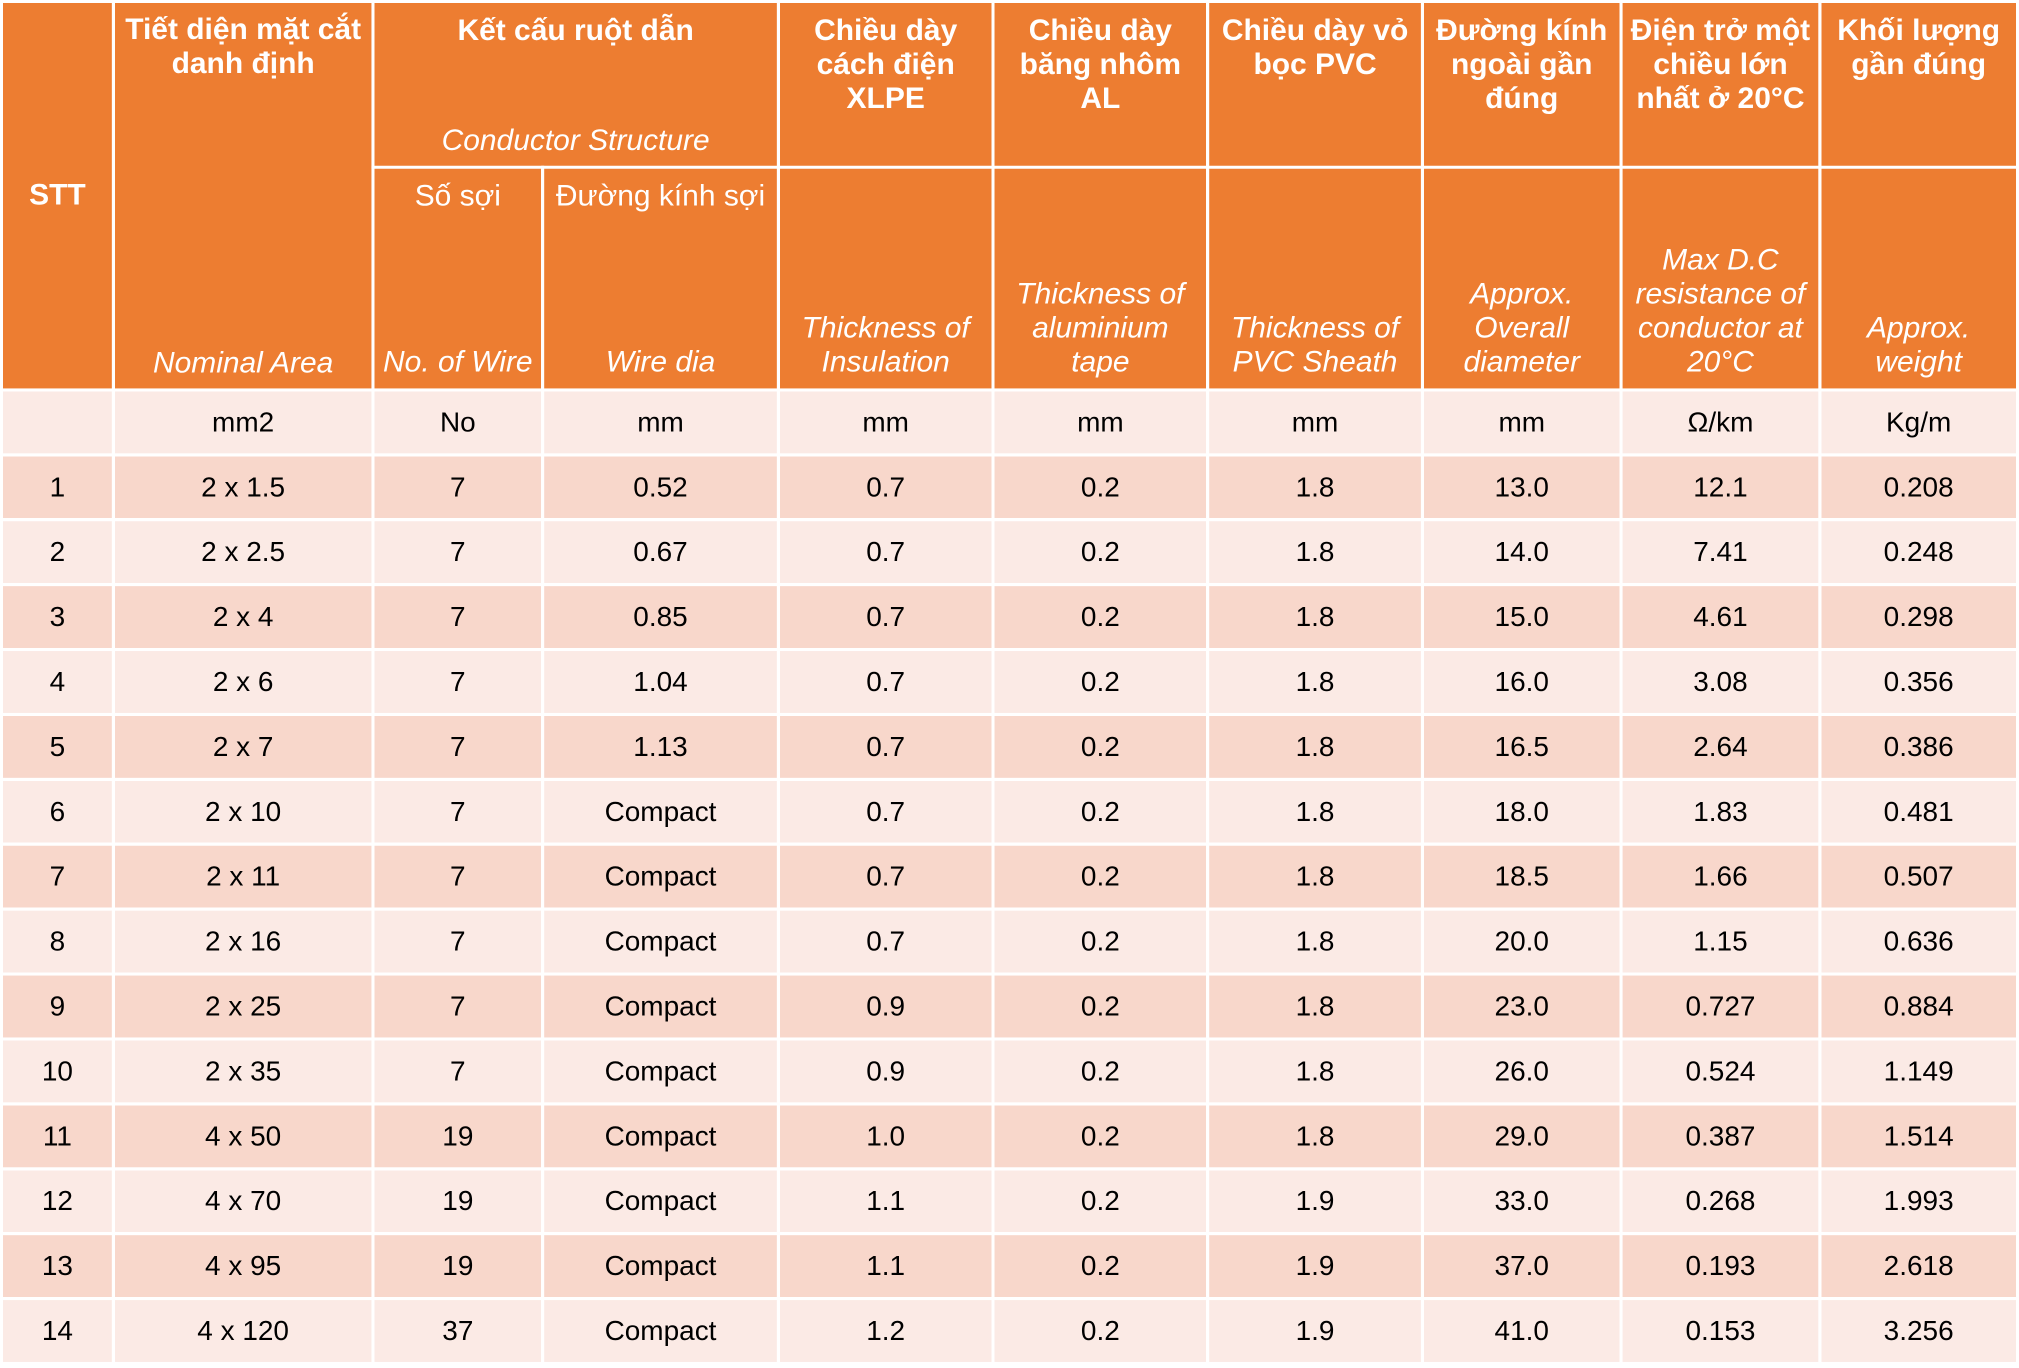 The width and height of the screenshot is (2019, 1368). Describe the element at coordinates (1521, 941) in the screenshot. I see `cell-diameter: 20.0` at that location.